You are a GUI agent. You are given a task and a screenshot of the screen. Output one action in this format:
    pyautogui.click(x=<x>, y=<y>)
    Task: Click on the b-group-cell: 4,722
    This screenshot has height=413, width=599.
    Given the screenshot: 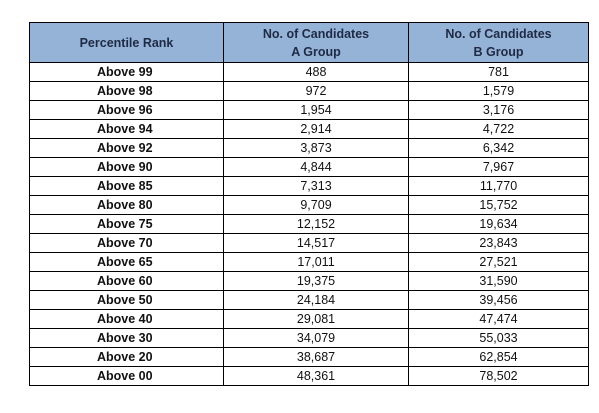 What is the action you would take?
    pyautogui.click(x=498, y=129)
    